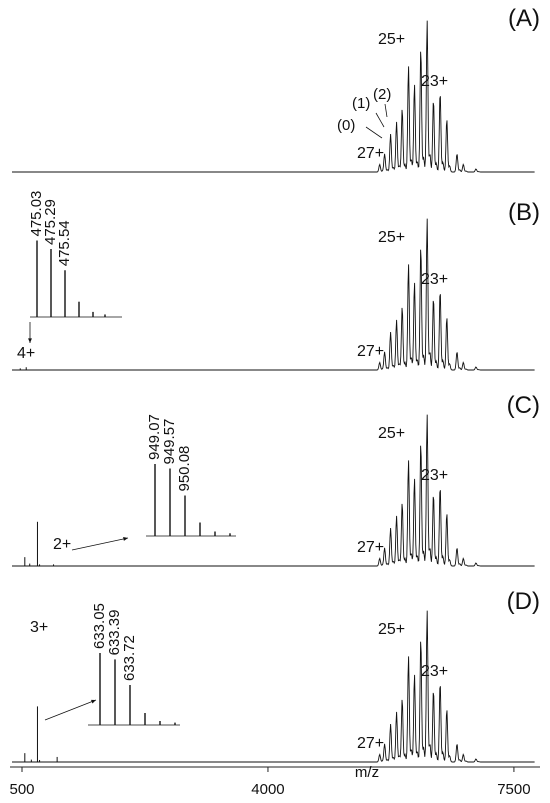 The width and height of the screenshot is (550, 803). Describe the element at coordinates (370, 547) in the screenshot. I see `charge-label-2-0: 27+` at that location.